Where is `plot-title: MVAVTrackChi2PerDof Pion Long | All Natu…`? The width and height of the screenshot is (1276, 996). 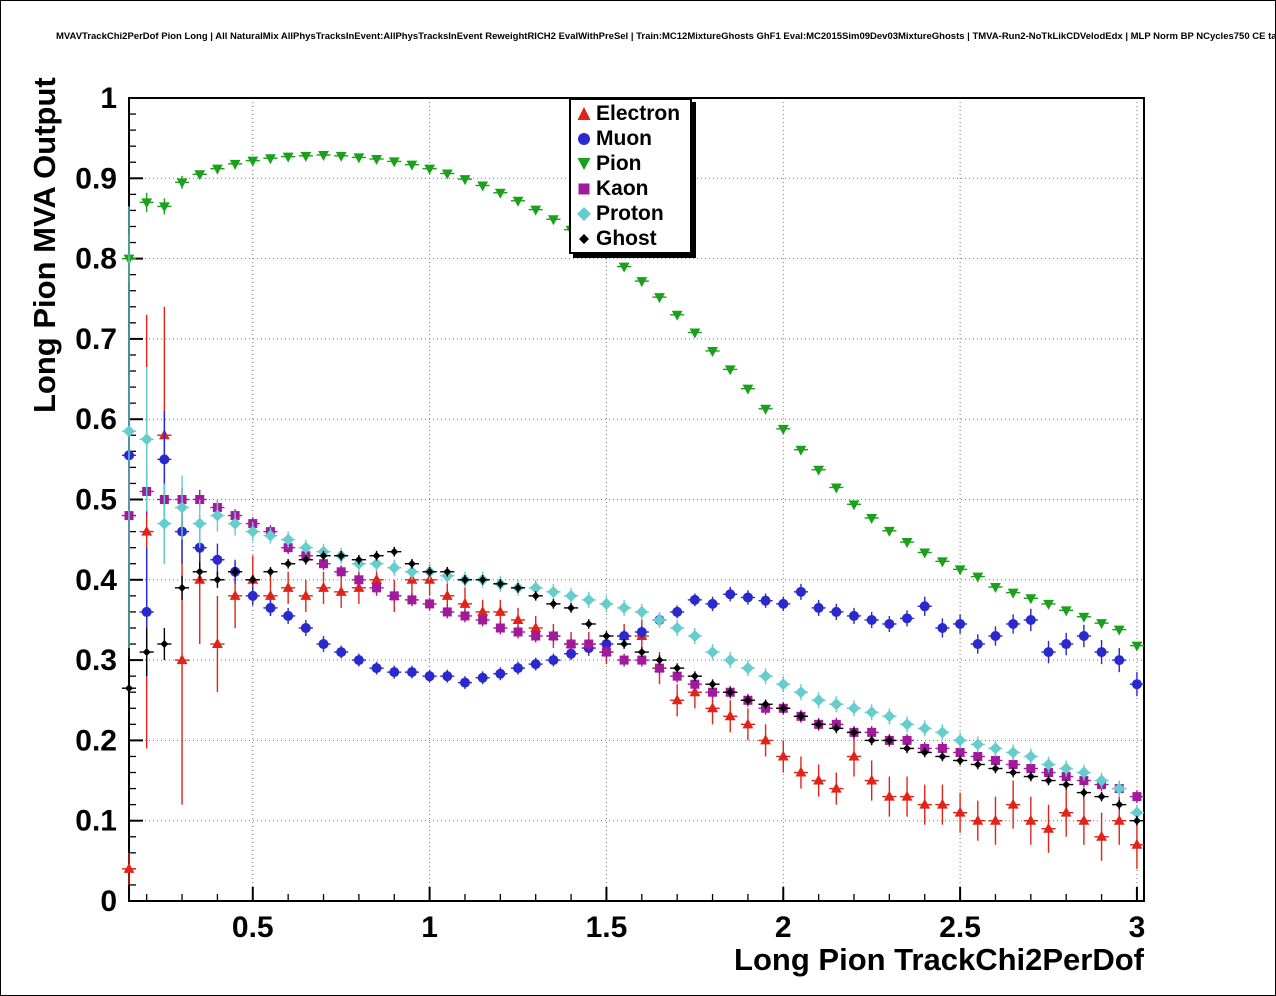 plot-title: MVAVTrackChi2PerDof Pion Long | All Natu… is located at coordinates (666, 36).